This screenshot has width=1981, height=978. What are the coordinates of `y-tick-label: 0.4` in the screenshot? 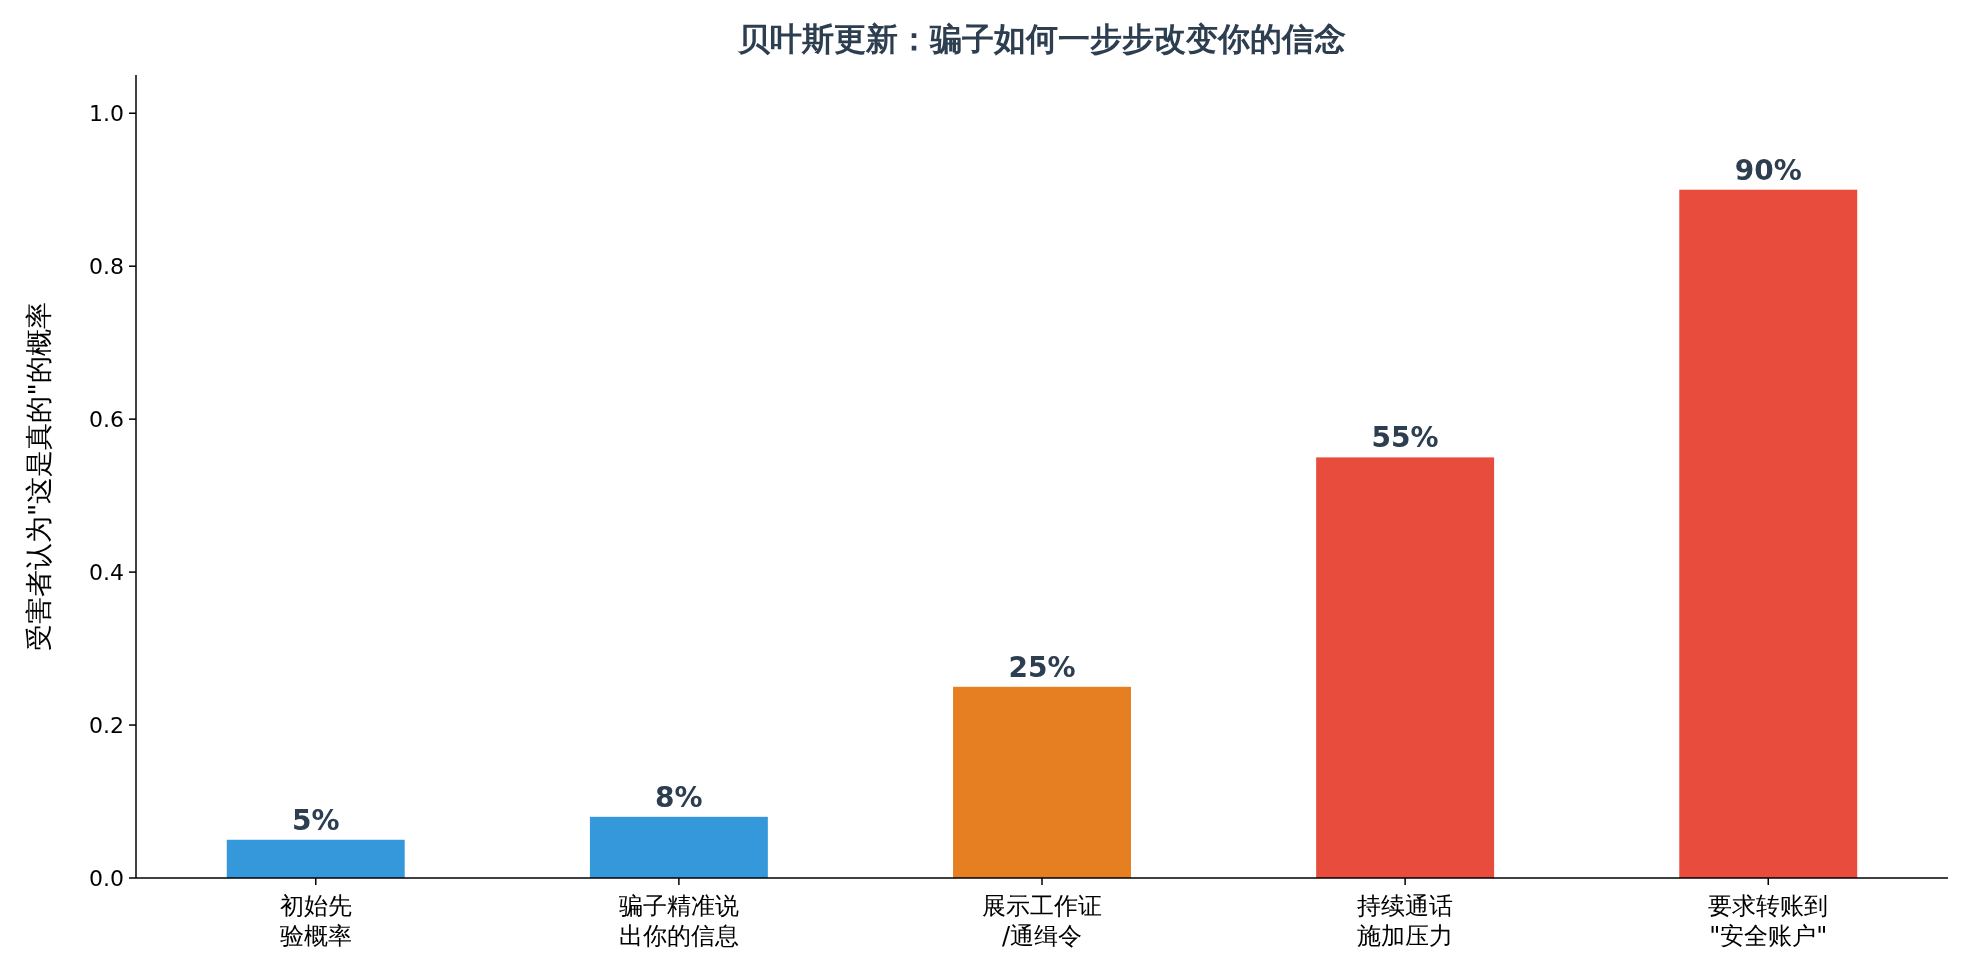 It's located at (106, 572).